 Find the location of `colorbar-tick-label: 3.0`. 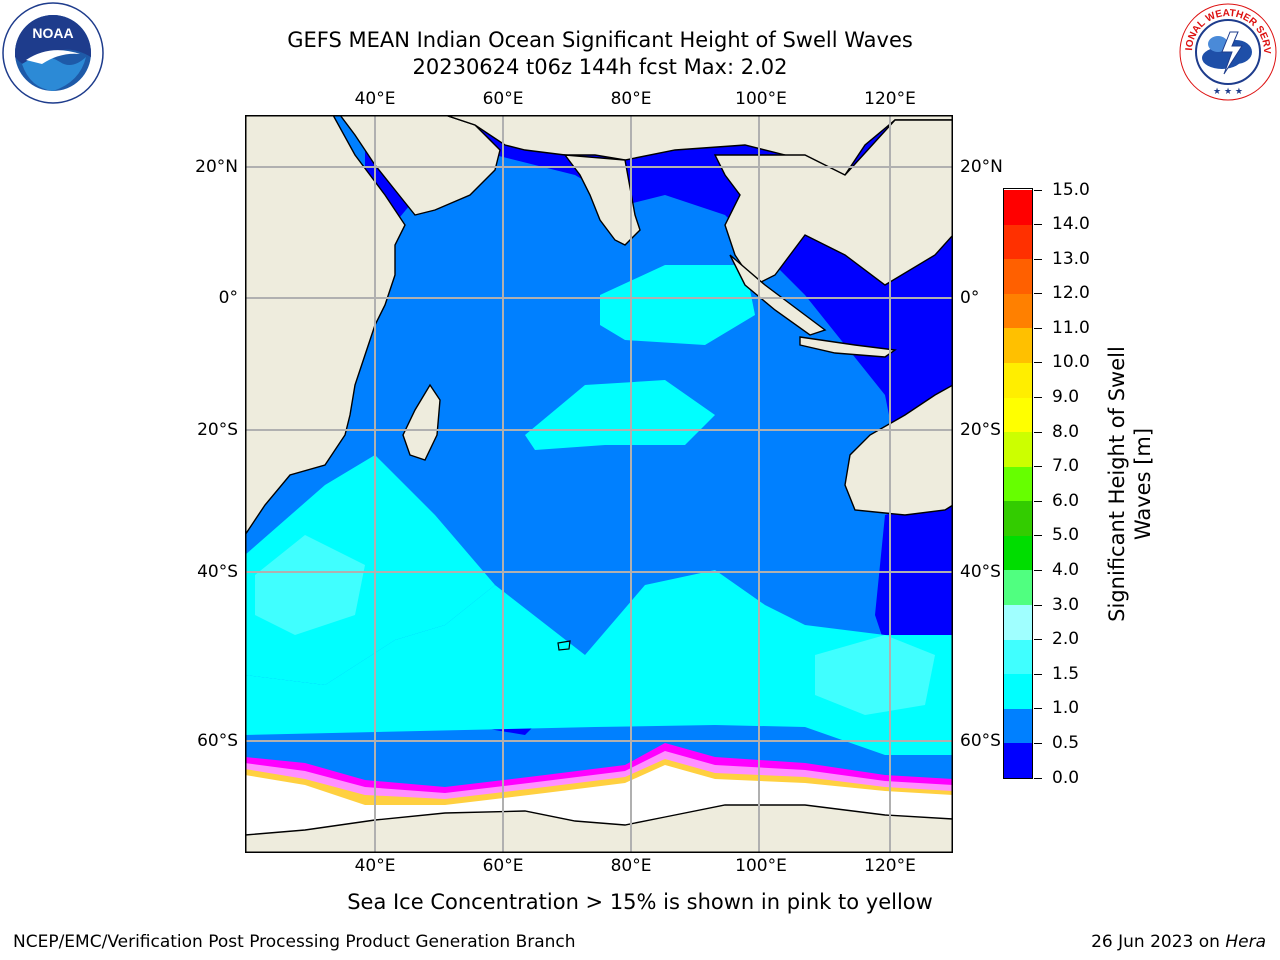

colorbar-tick-label: 3.0 is located at coordinates (1066, 604).